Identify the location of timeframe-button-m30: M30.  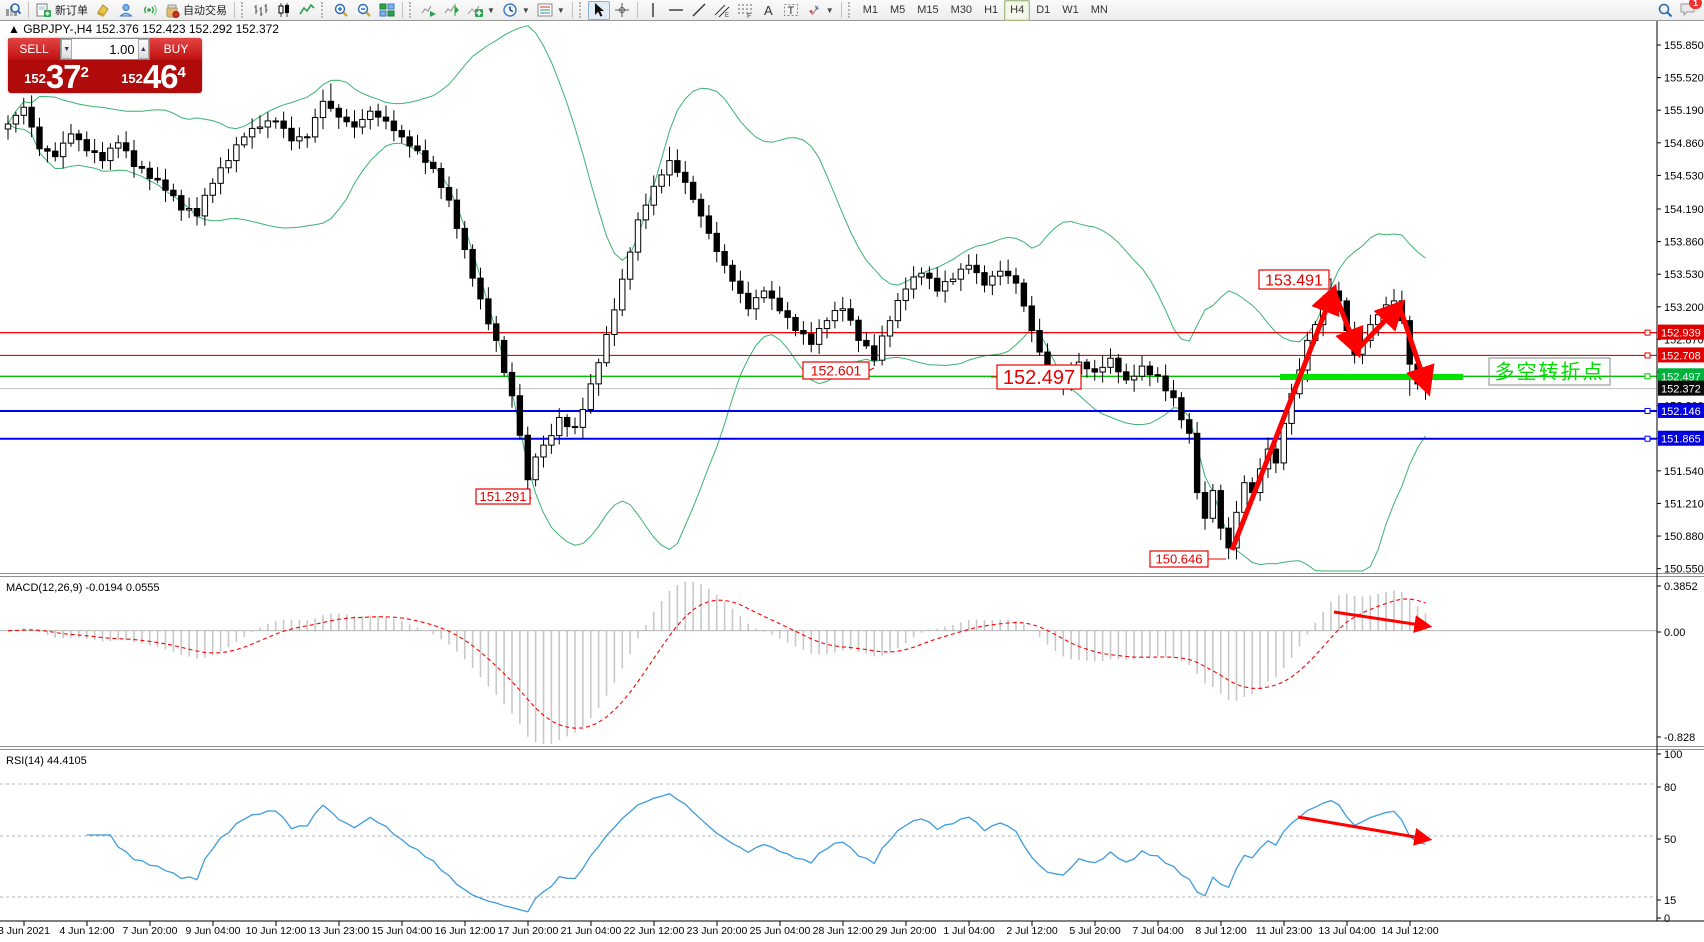
(961, 10).